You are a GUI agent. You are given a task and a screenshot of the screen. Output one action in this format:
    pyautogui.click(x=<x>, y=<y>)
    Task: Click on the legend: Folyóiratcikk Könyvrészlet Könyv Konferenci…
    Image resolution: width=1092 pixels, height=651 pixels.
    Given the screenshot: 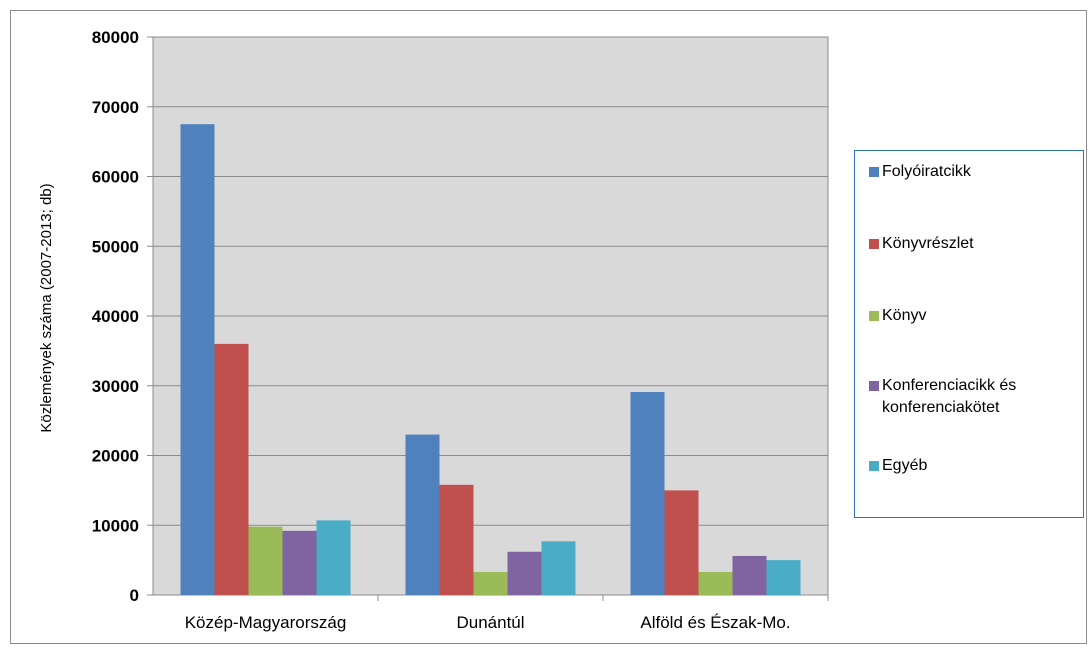 What is the action you would take?
    pyautogui.click(x=969, y=334)
    